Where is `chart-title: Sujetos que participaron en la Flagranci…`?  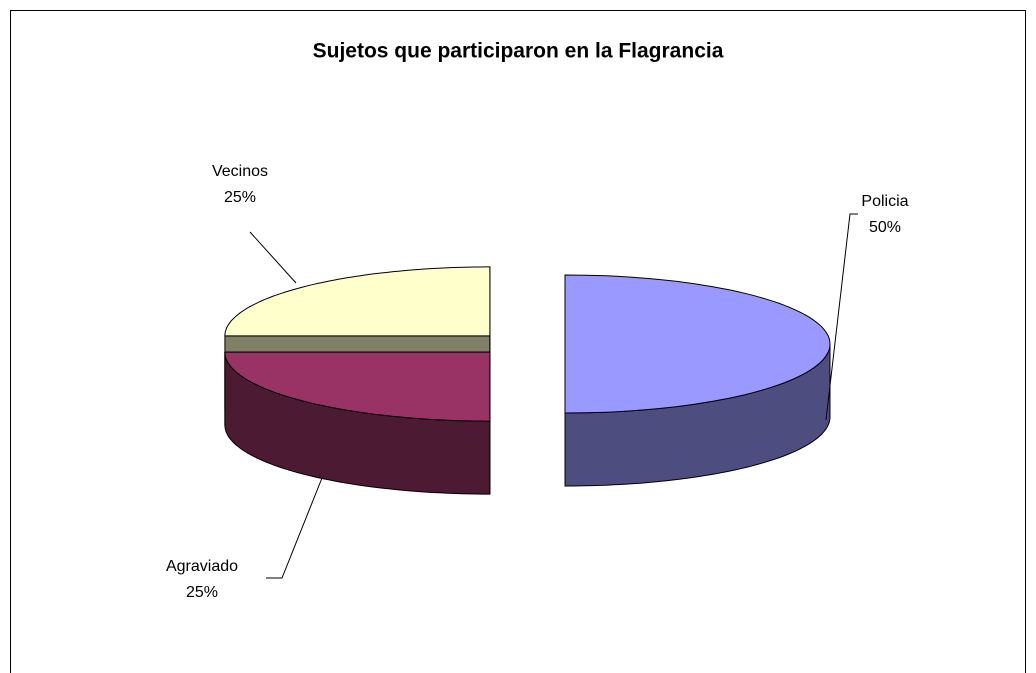 chart-title: Sujetos que participaron en la Flagranci… is located at coordinates (518, 51).